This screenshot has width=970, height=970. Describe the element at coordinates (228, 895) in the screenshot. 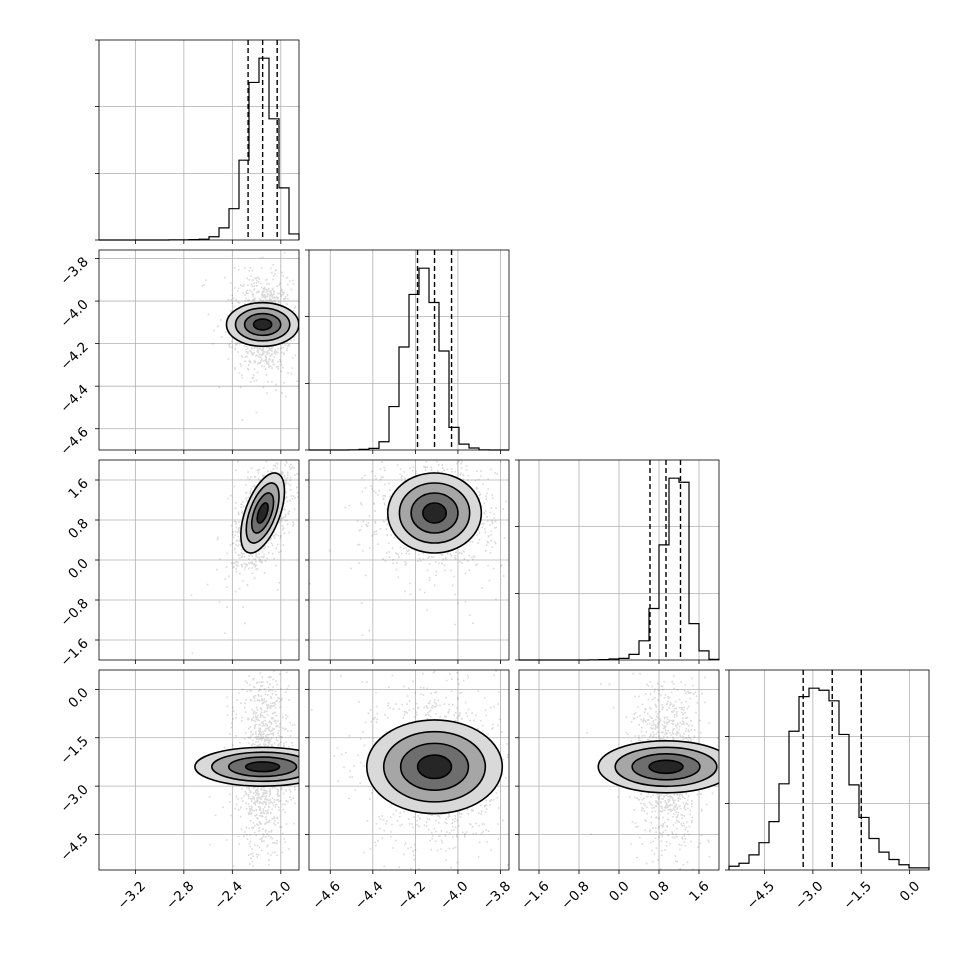

I see `x-tick-label-1-3: −2.4` at that location.